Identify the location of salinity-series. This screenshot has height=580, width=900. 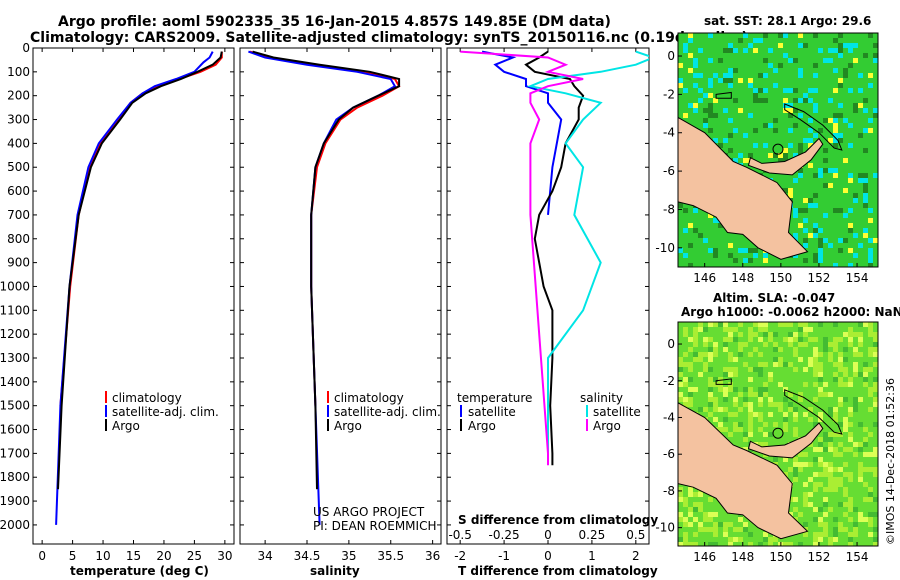
(324, 287).